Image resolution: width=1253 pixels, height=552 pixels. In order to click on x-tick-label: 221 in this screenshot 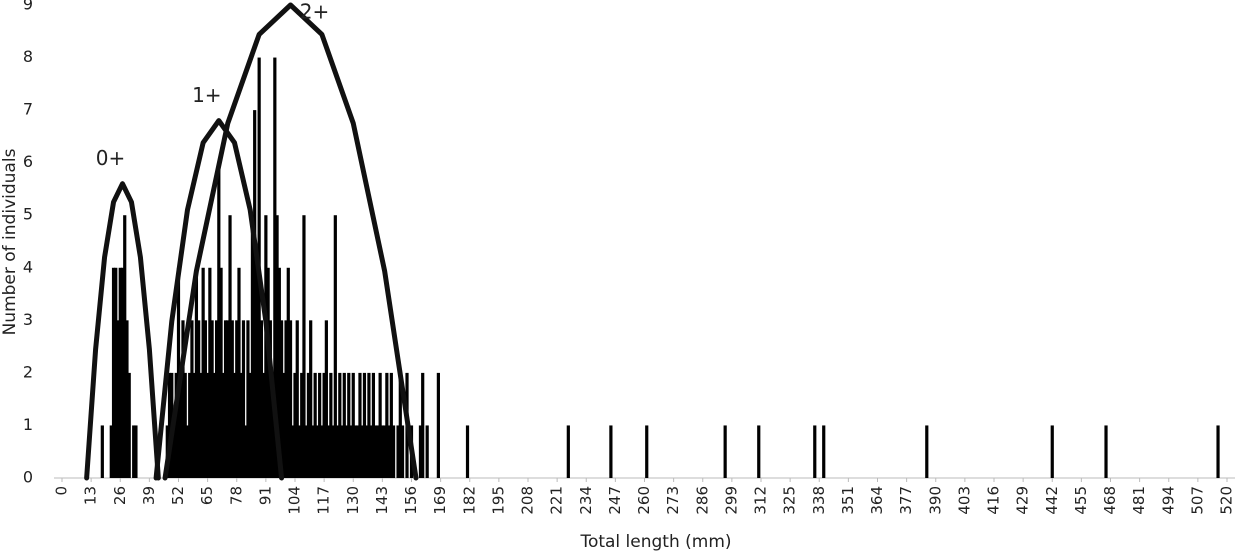, I will do `click(557, 500)`.